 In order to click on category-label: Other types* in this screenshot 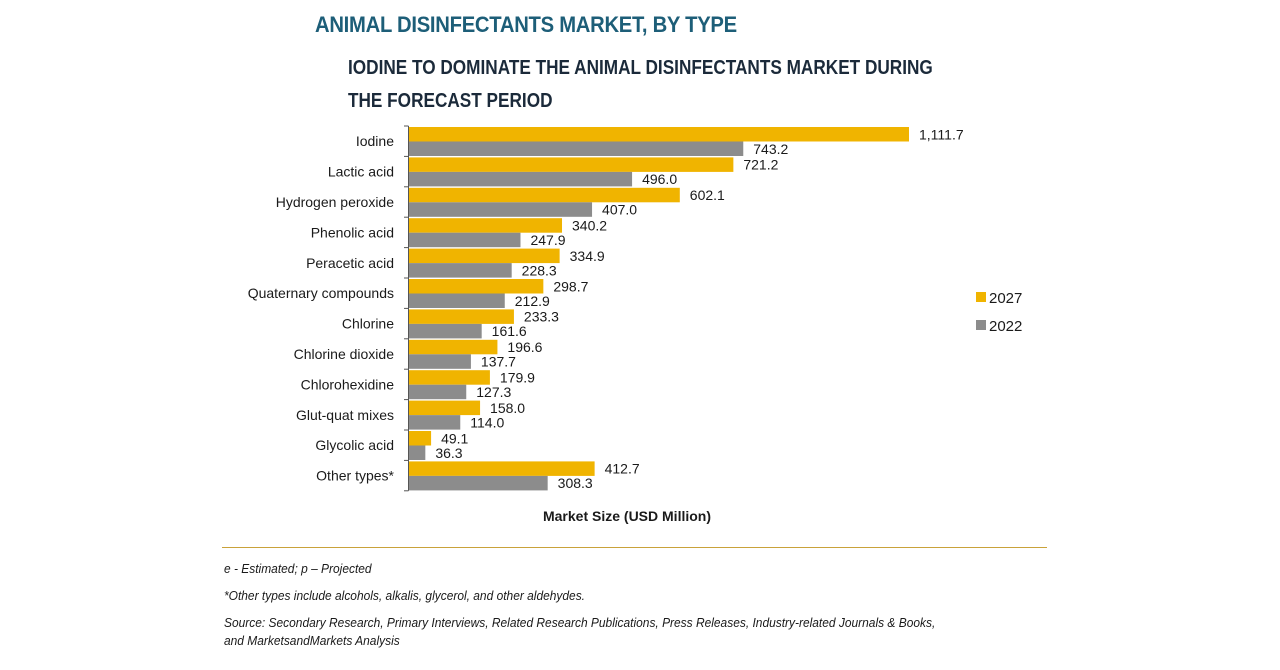, I will do `click(355, 476)`.